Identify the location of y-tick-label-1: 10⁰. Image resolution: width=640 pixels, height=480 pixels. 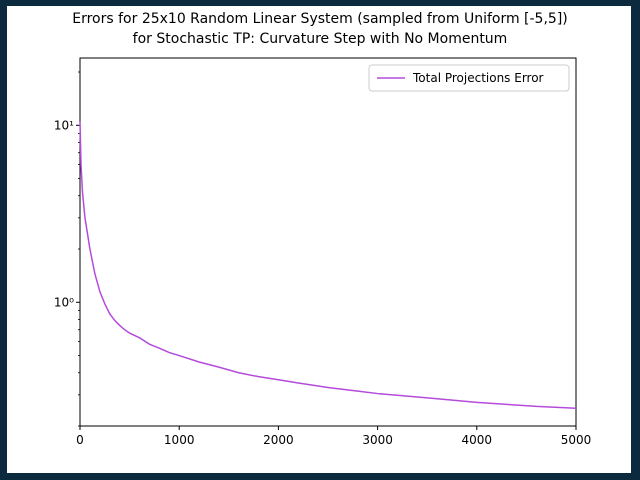
(64, 302).